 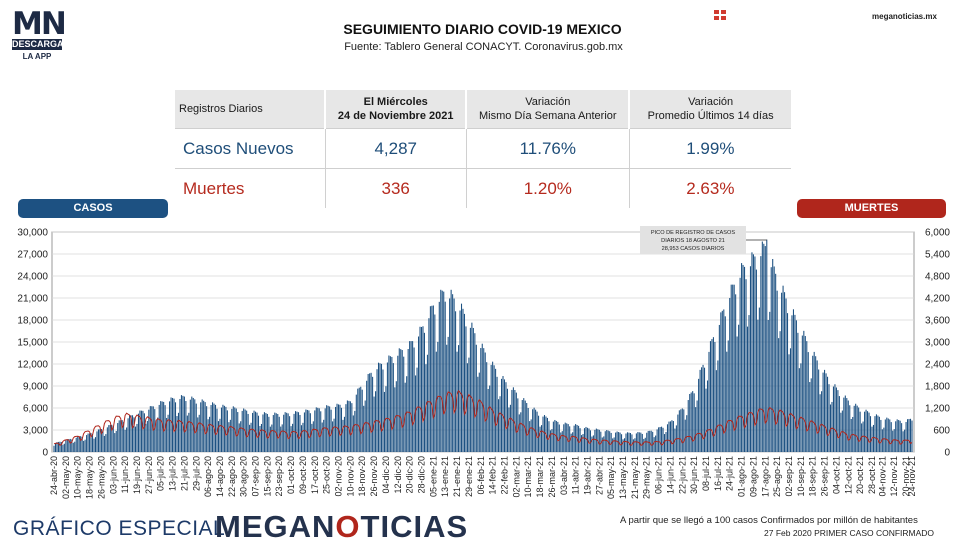 I want to click on x-tick-label: 26-mar-21, so click(x=552, y=477).